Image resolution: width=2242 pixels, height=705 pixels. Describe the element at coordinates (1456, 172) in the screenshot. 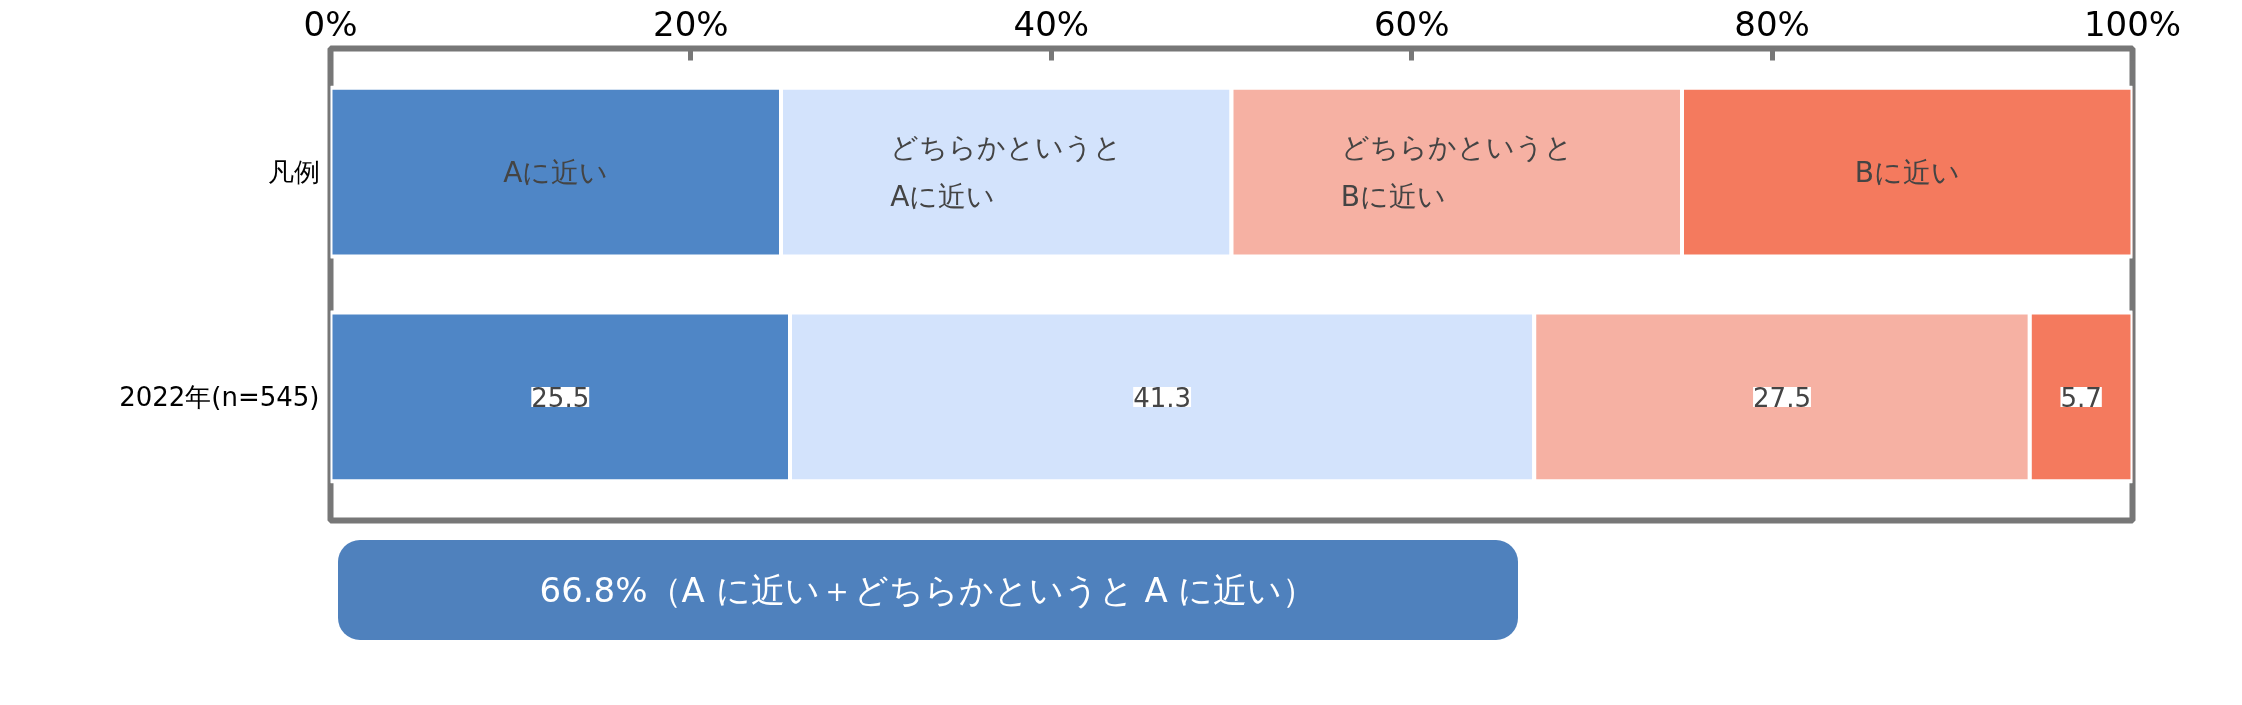

I see `series-label: どちらかというと Bに近い` at that location.